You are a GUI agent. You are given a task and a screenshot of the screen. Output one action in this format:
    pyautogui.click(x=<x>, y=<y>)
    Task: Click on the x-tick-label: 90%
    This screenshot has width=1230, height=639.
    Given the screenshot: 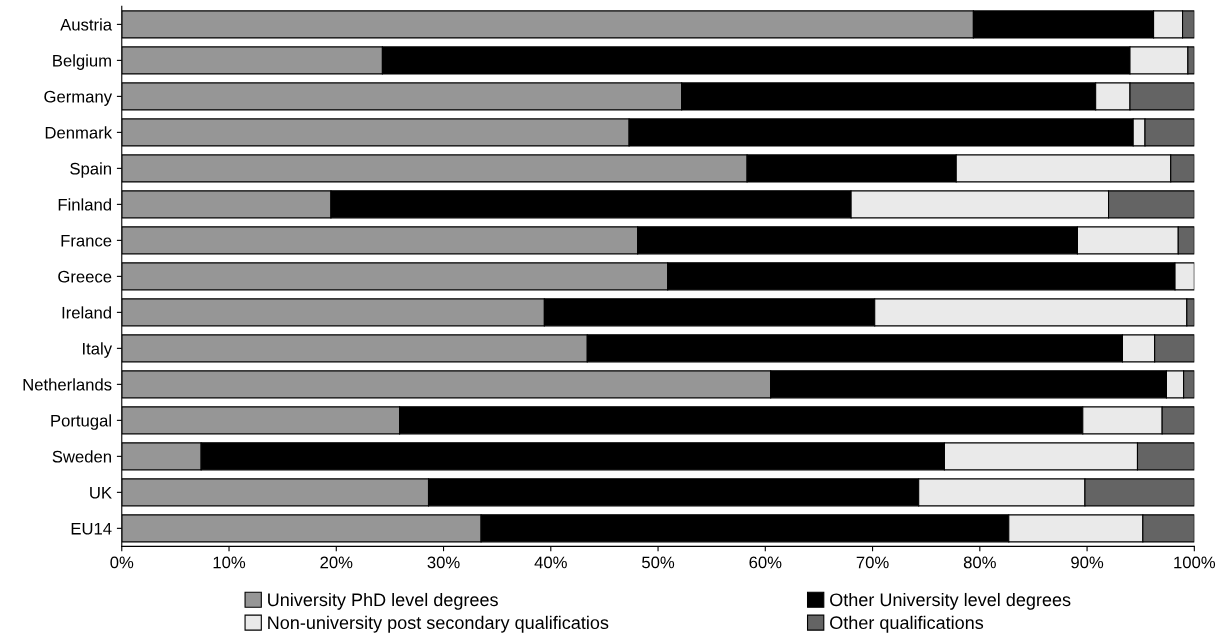 What is the action you would take?
    pyautogui.click(x=1087, y=562)
    